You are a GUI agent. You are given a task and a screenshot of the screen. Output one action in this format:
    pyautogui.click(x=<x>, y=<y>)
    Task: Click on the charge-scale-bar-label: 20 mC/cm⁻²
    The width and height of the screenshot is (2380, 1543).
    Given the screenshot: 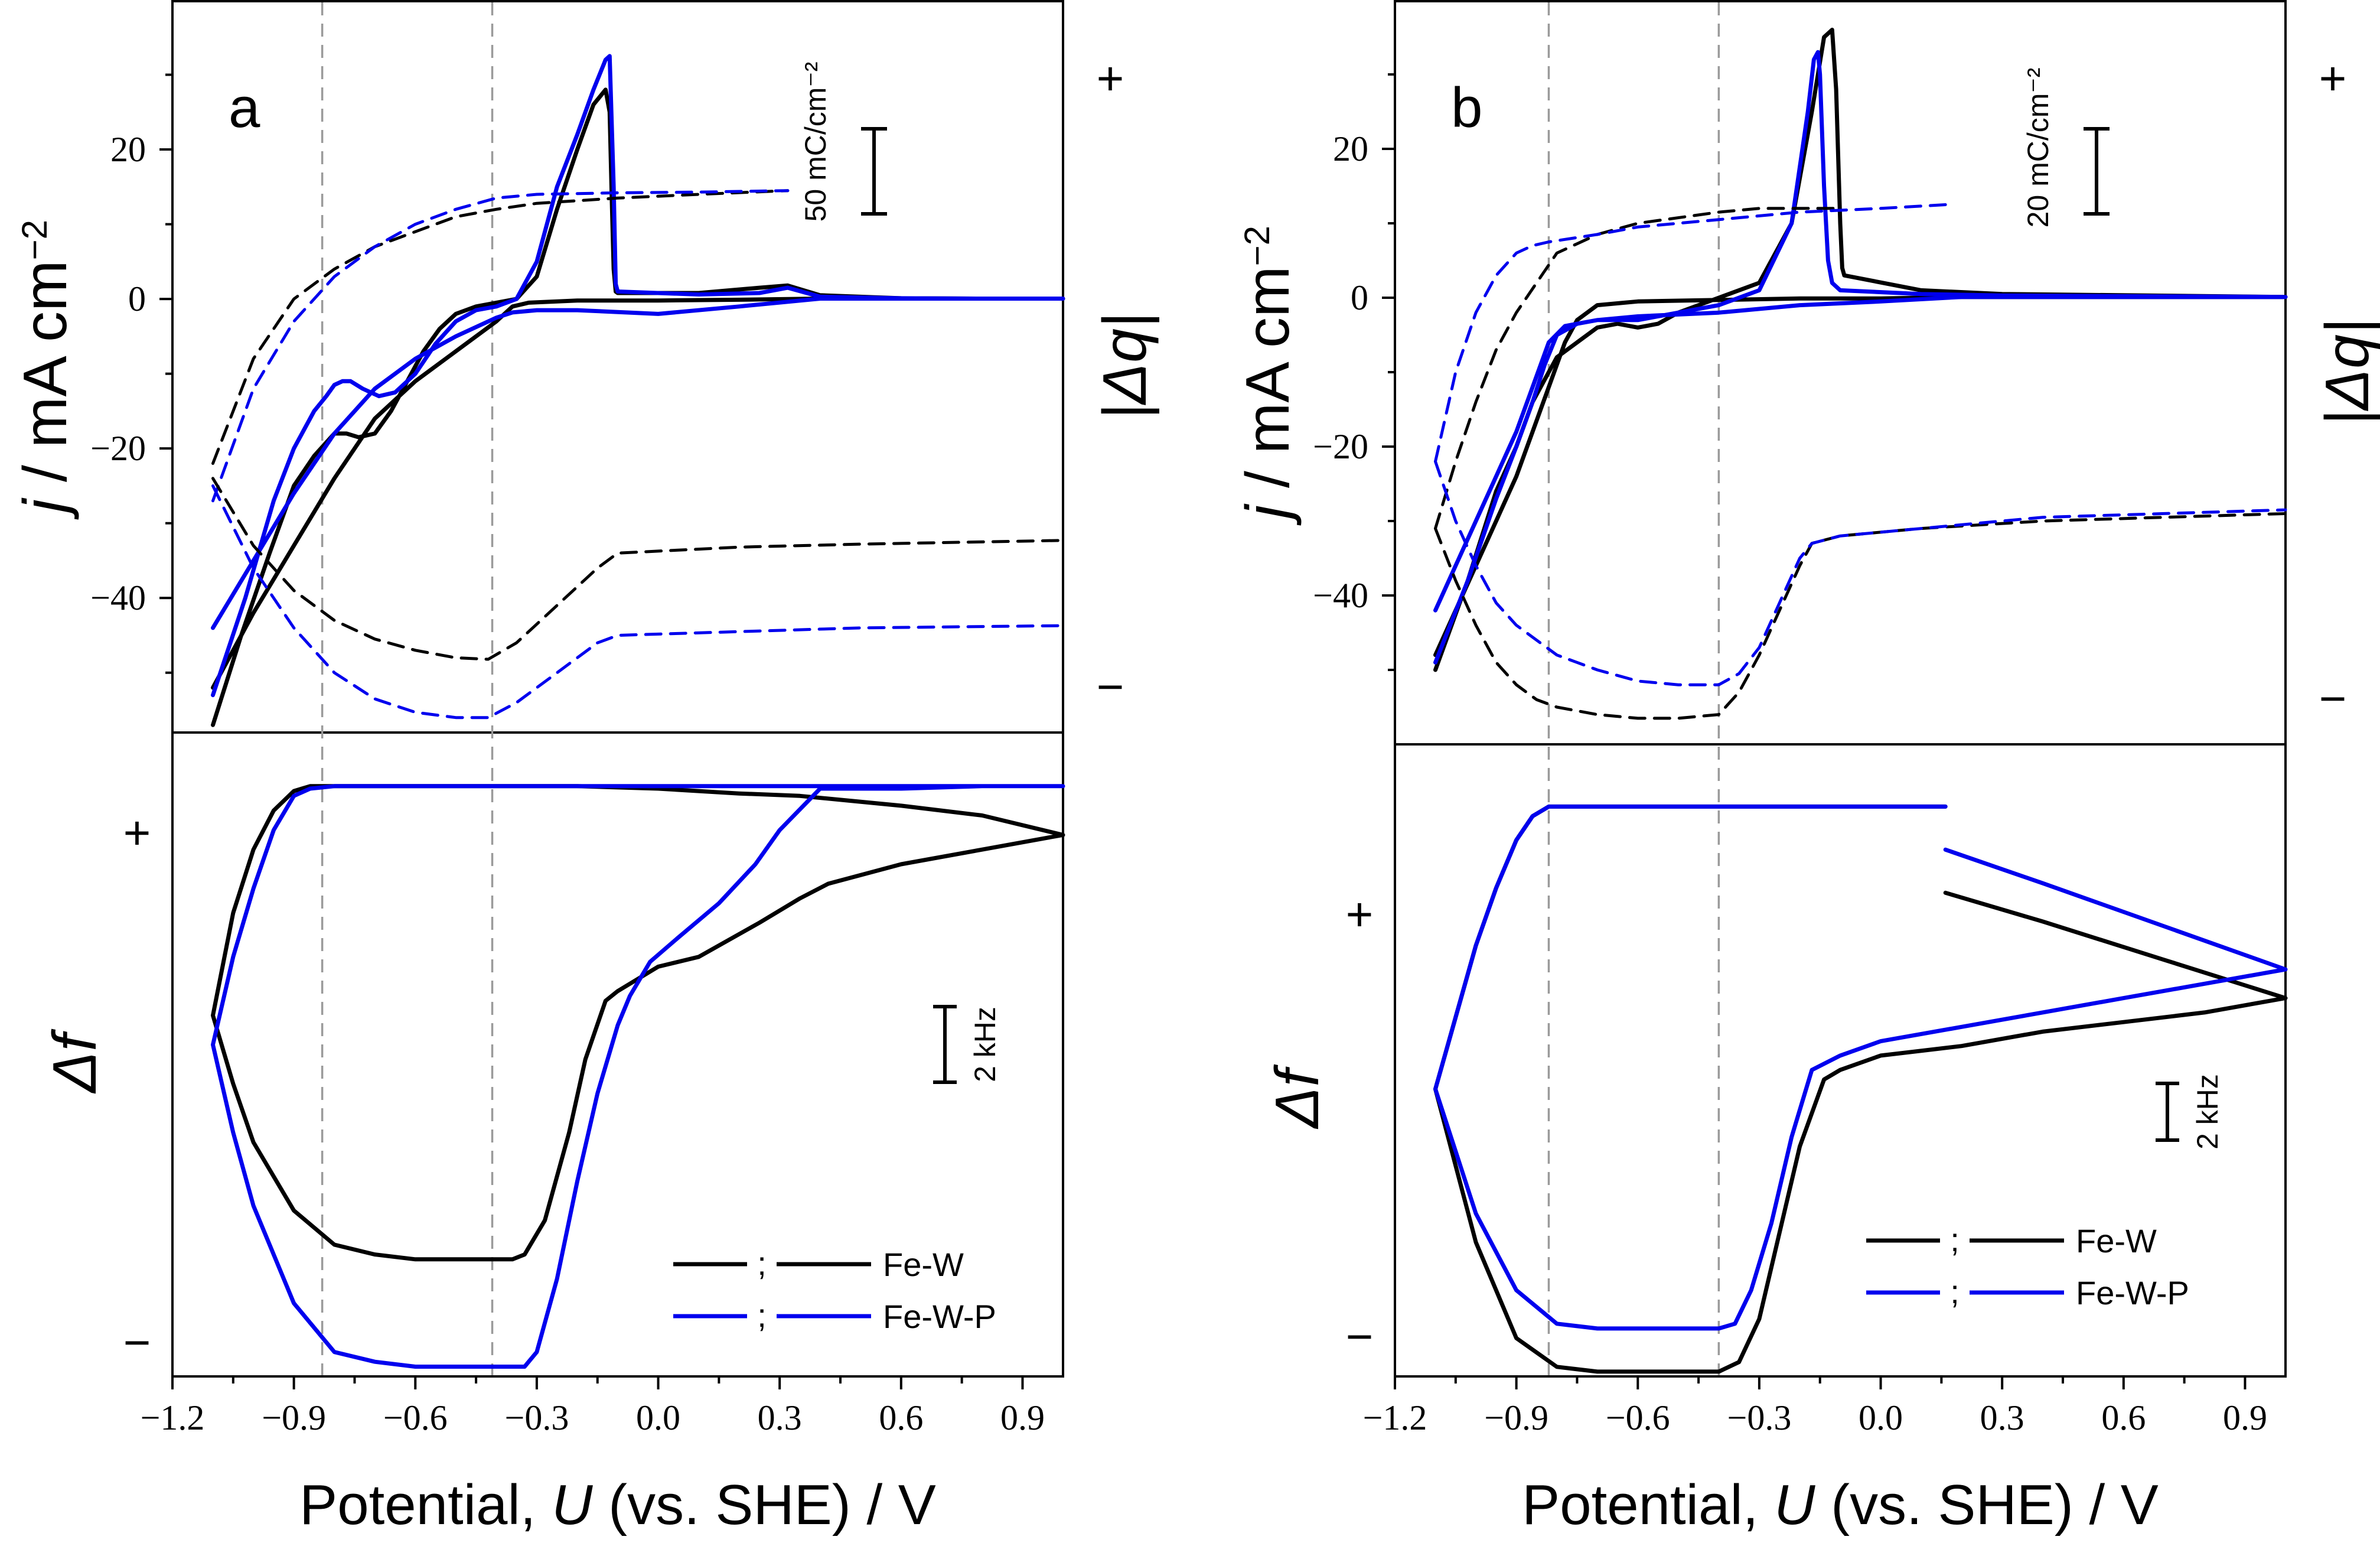 What is the action you would take?
    pyautogui.click(x=2038, y=148)
    